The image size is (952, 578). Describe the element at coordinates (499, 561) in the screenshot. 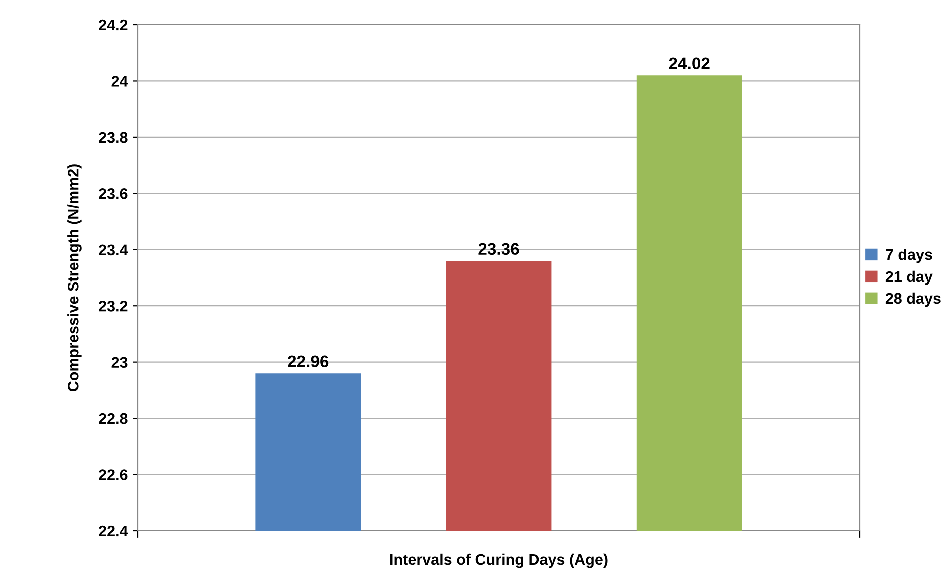

I see `x-axis-title: Intervals of Curing Days (Age)` at that location.